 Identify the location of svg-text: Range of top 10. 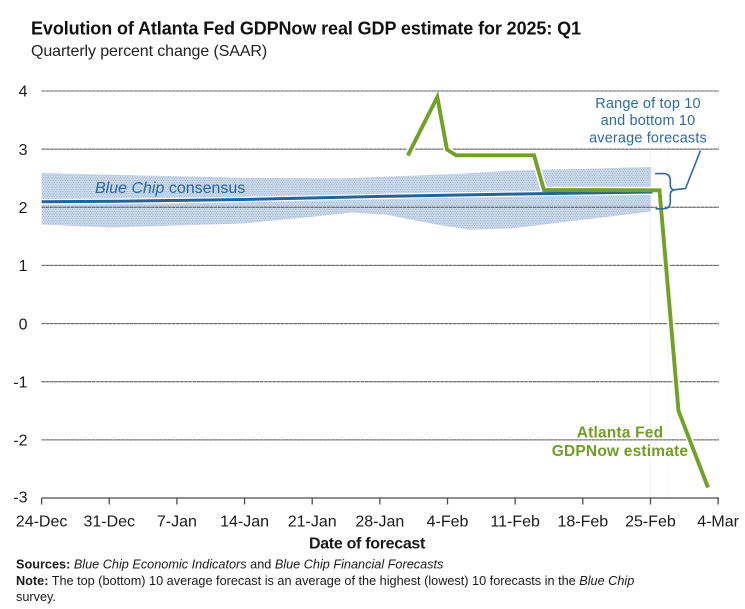
(647, 104).